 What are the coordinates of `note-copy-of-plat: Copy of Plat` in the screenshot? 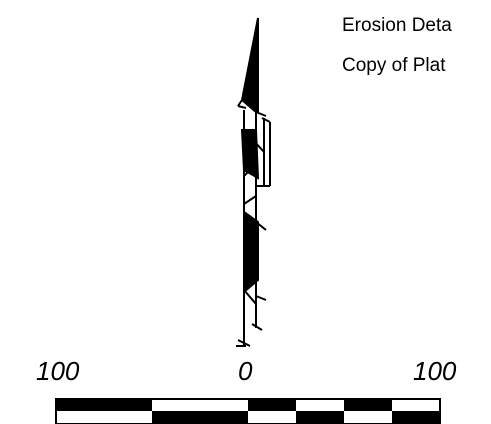 It's located at (394, 65).